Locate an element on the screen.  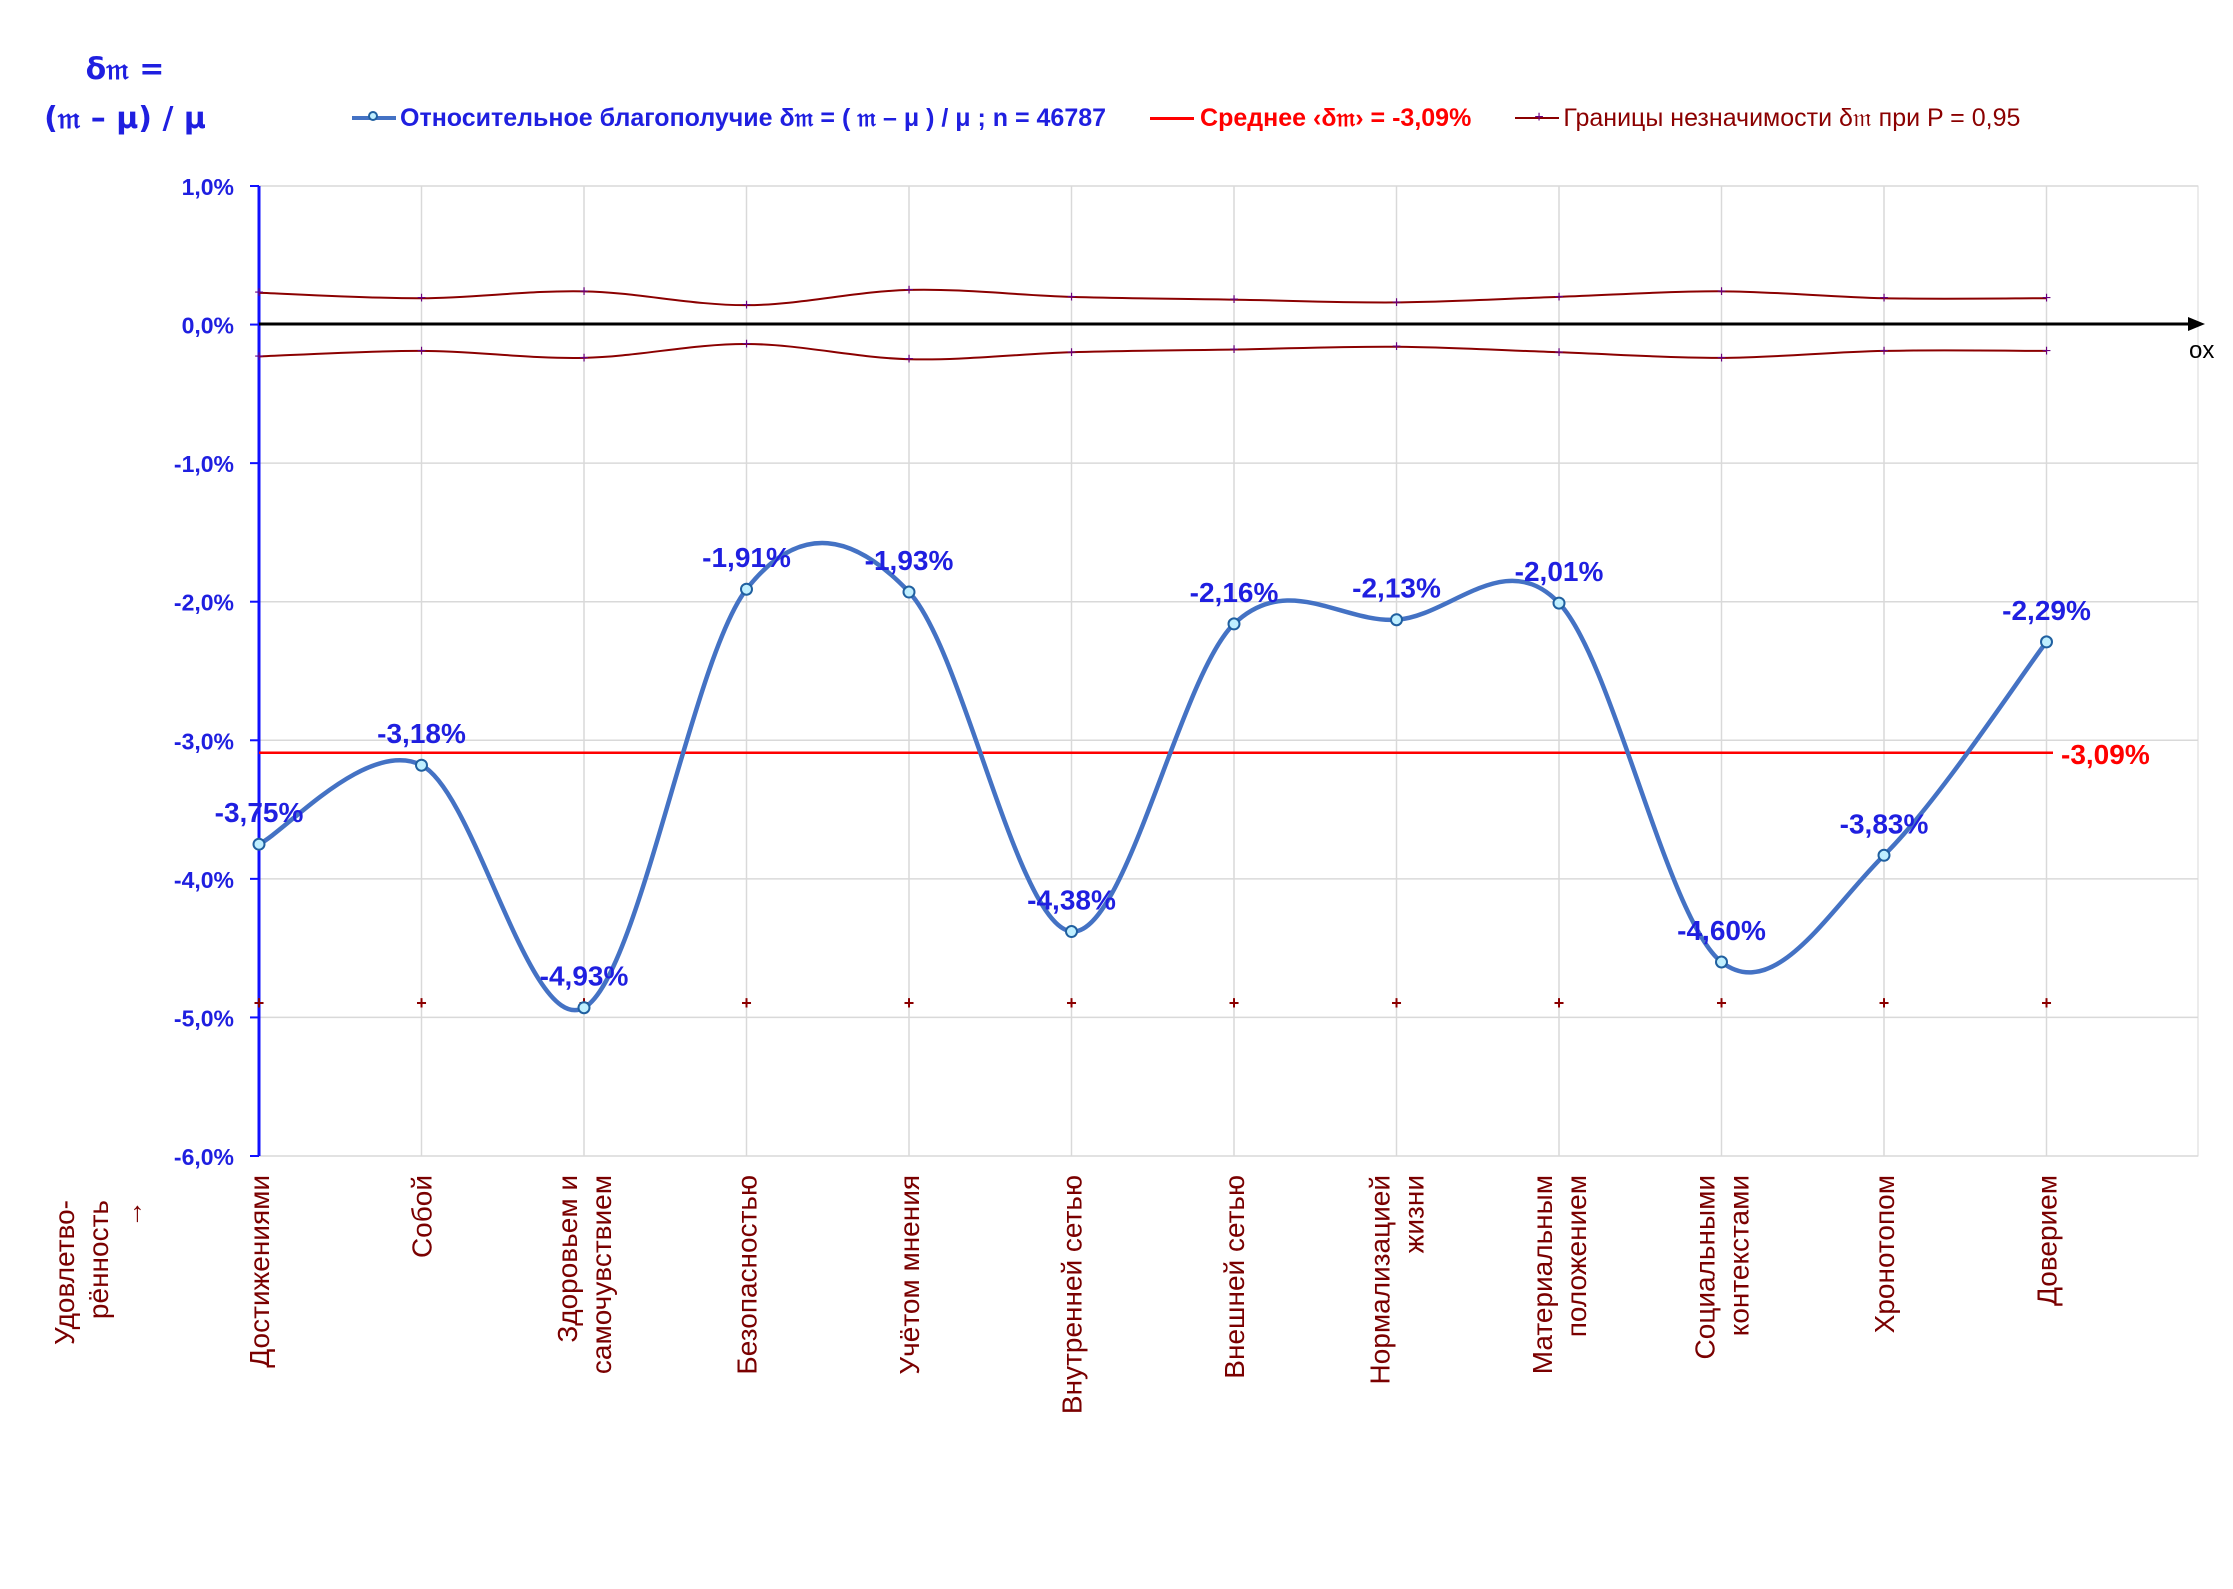
legend-swatch-mean is located at coordinates (1172, 118).